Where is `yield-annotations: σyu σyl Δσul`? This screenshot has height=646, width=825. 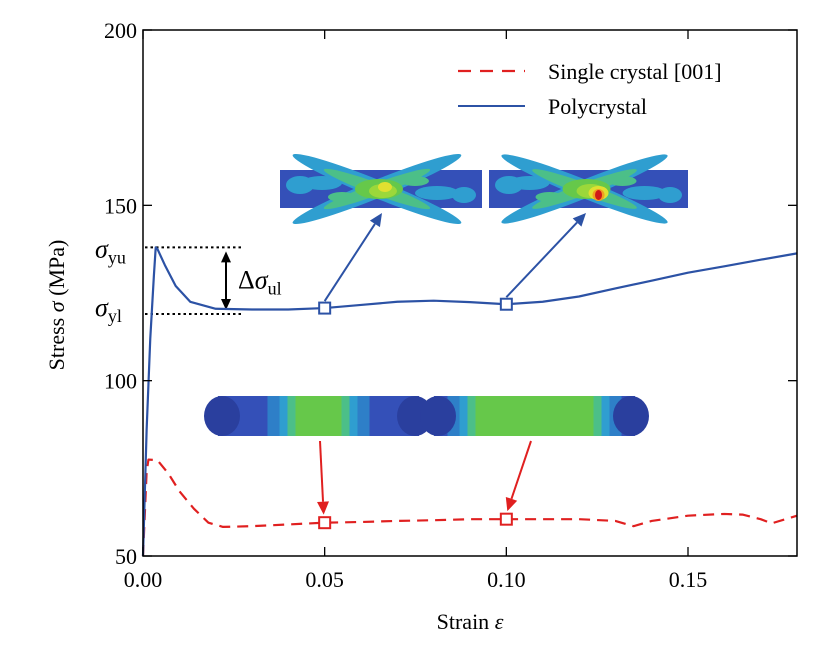
yield-annotations: σyu σyl Δσul is located at coordinates (188, 280).